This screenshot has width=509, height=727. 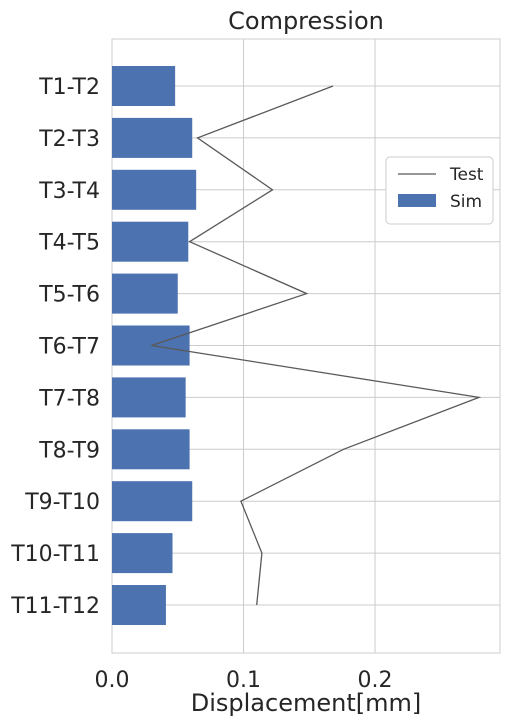 What do you see at coordinates (62, 502) in the screenshot?
I see `y-tick-label: T9-T10` at bounding box center [62, 502].